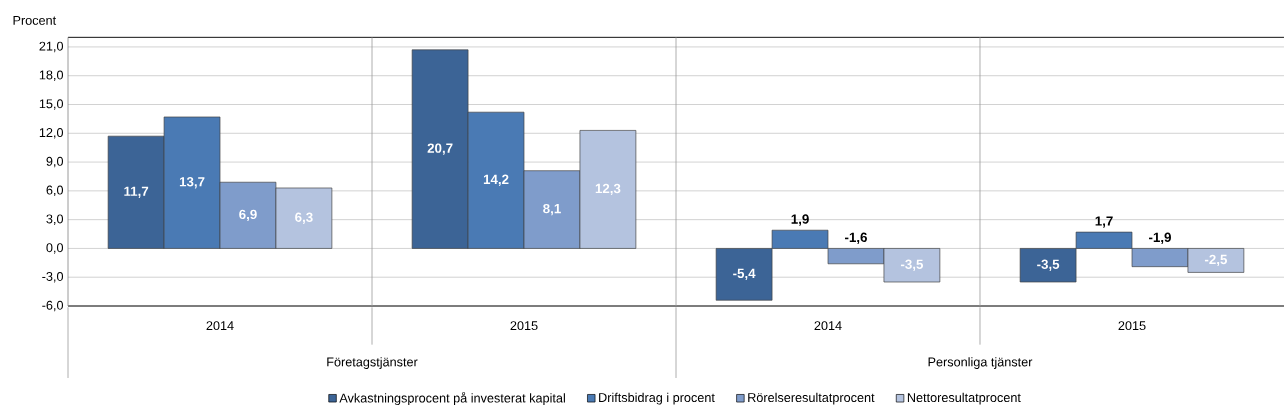  Describe the element at coordinates (51, 76) in the screenshot. I see `y-tick-label: 18,0` at that location.